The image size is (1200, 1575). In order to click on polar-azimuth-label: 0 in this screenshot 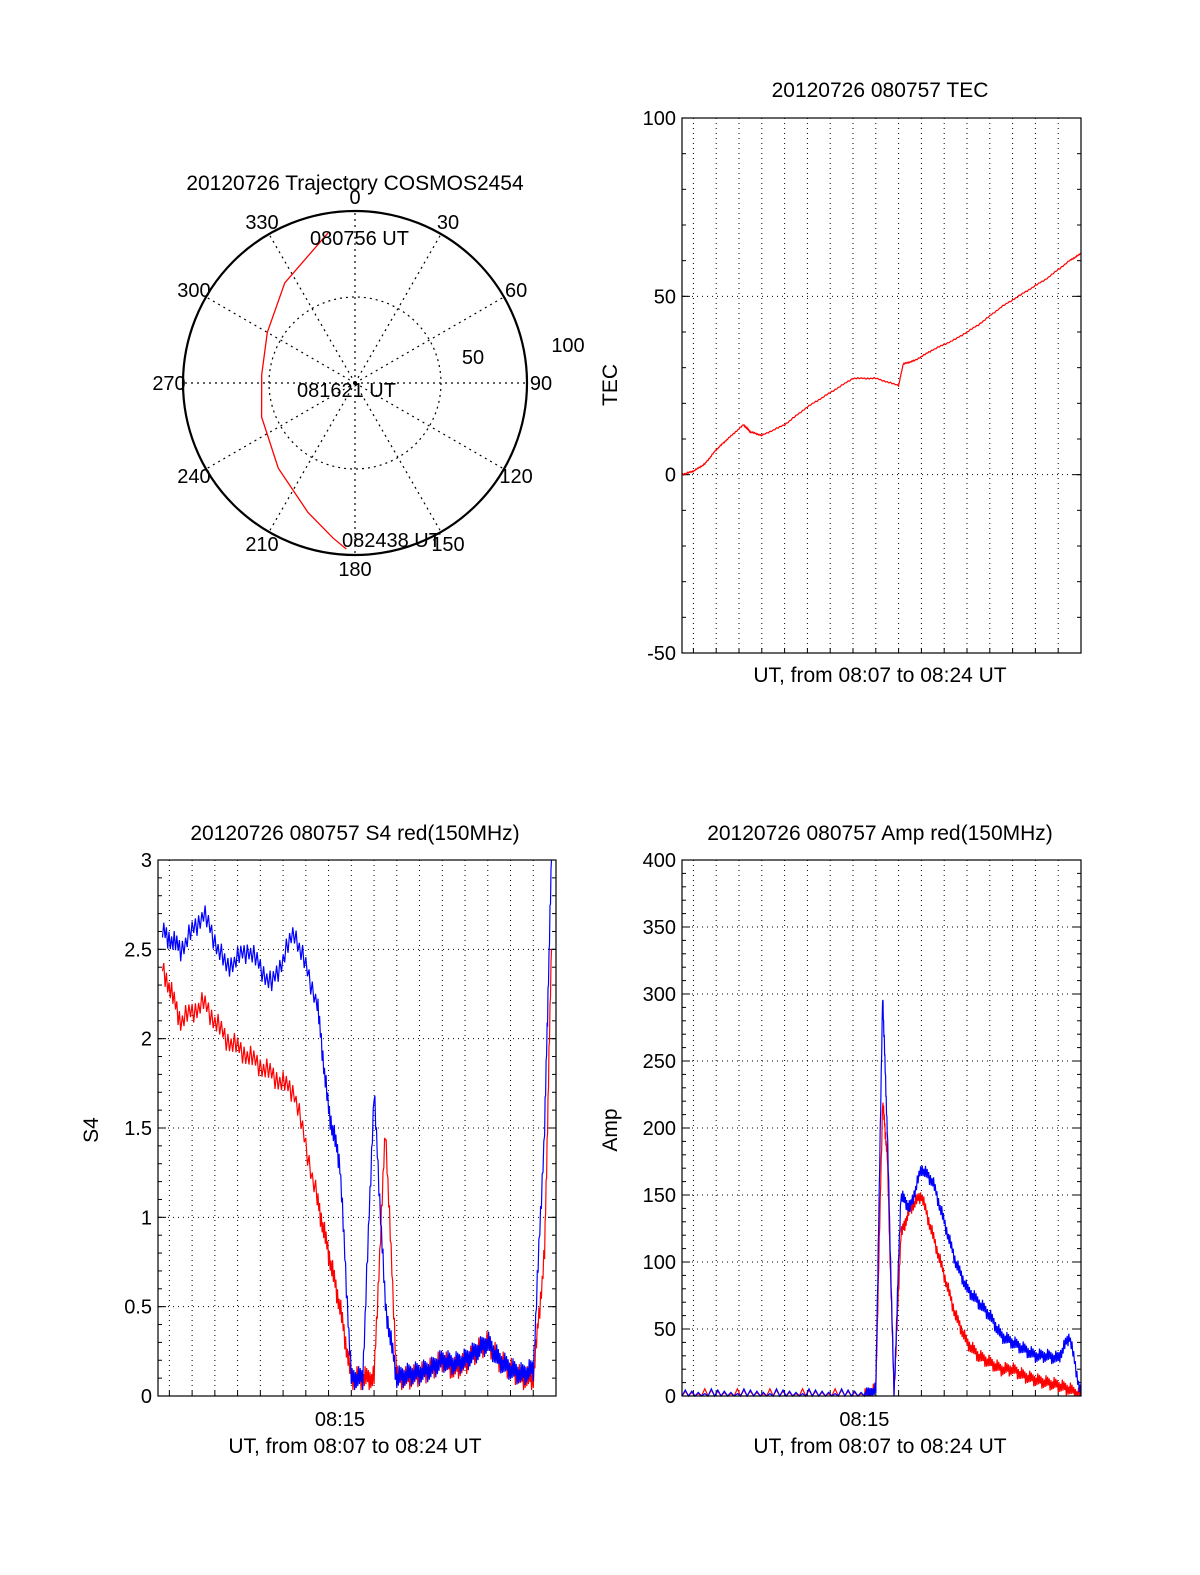, I will do `click(354, 198)`.